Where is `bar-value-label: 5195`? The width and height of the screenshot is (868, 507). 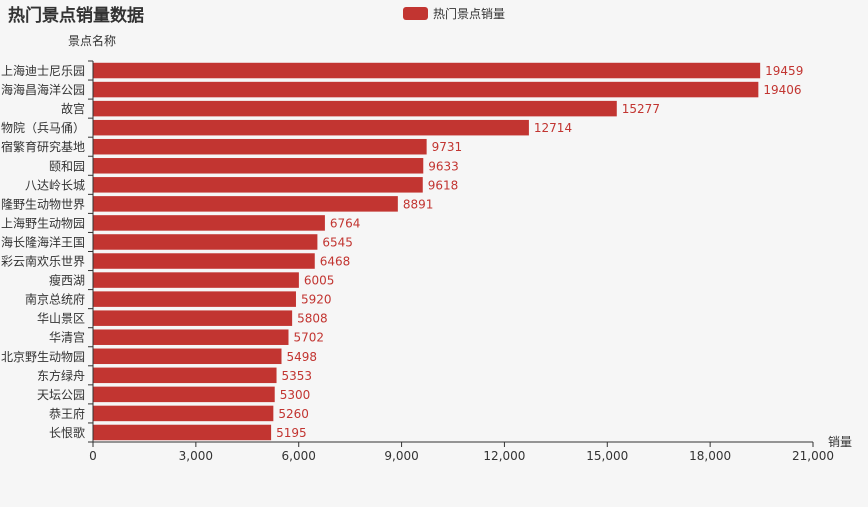
bar-value-label: 5195 is located at coordinates (291, 433).